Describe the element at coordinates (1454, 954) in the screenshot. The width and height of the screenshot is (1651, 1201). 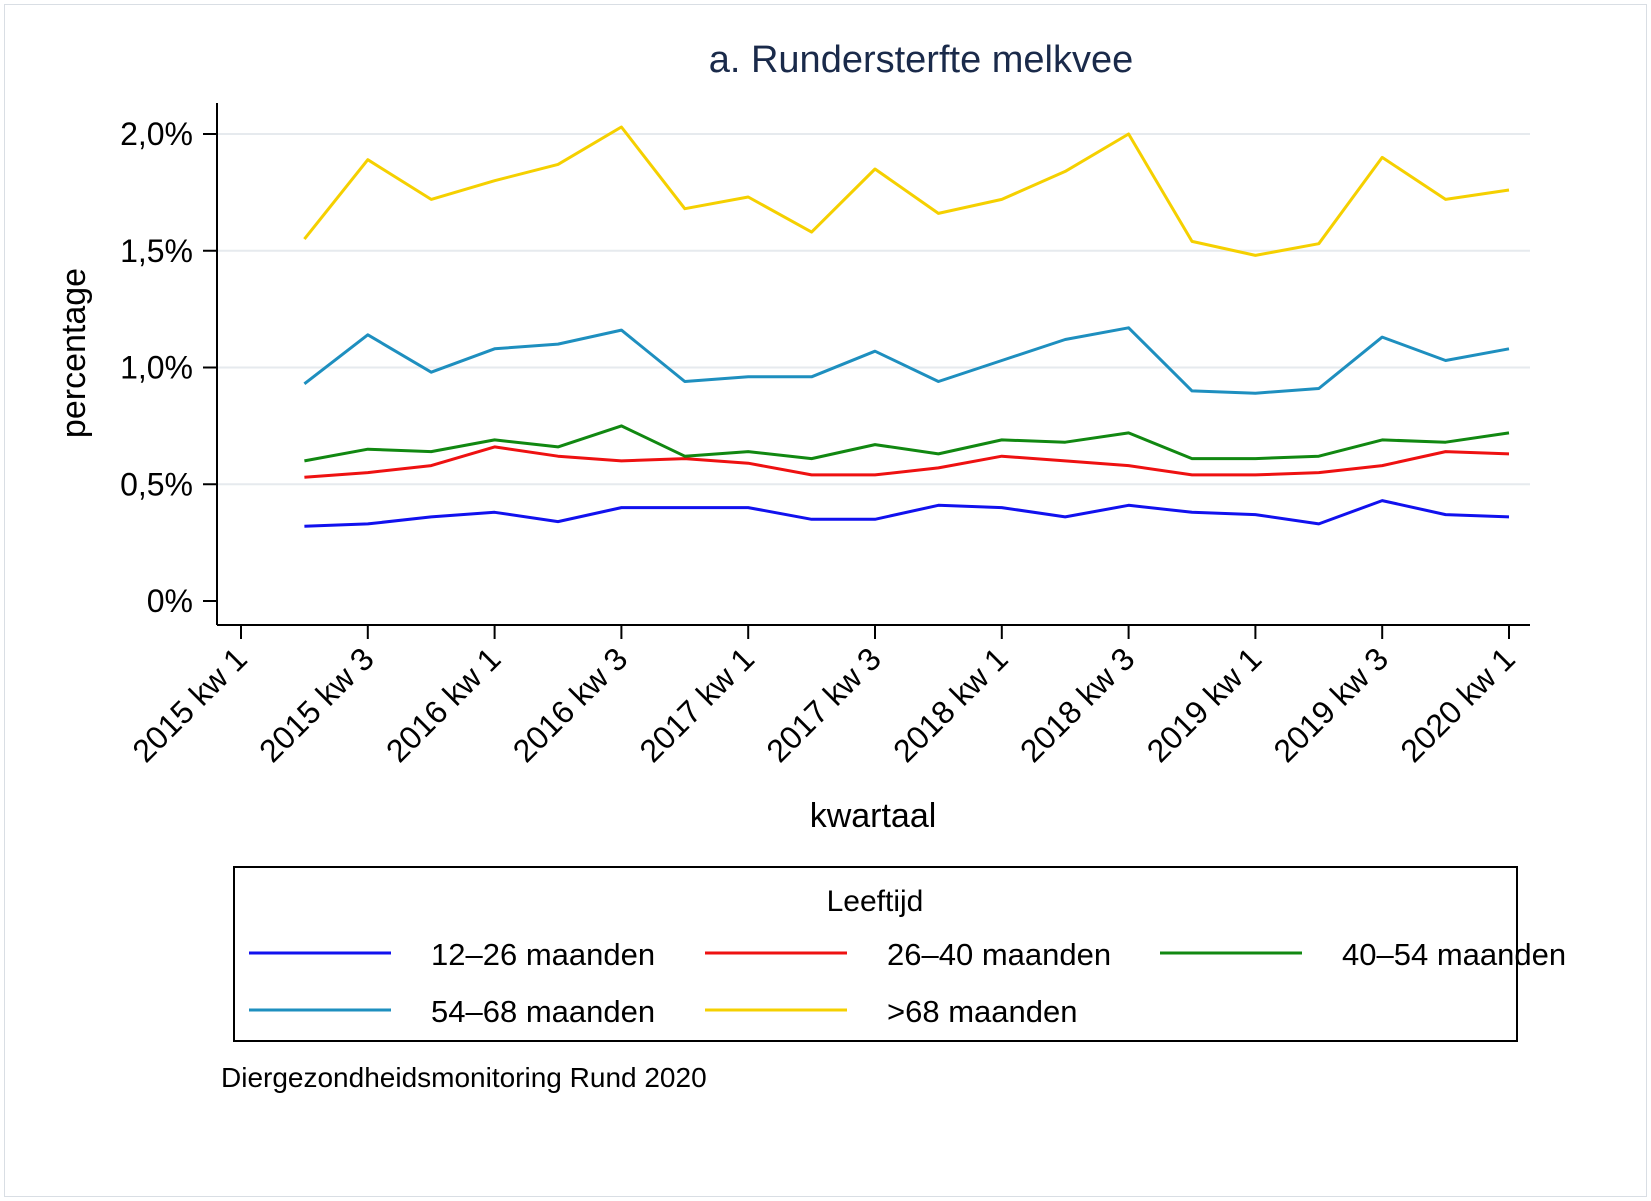
I see `legend-label: 40–54 maanden` at that location.